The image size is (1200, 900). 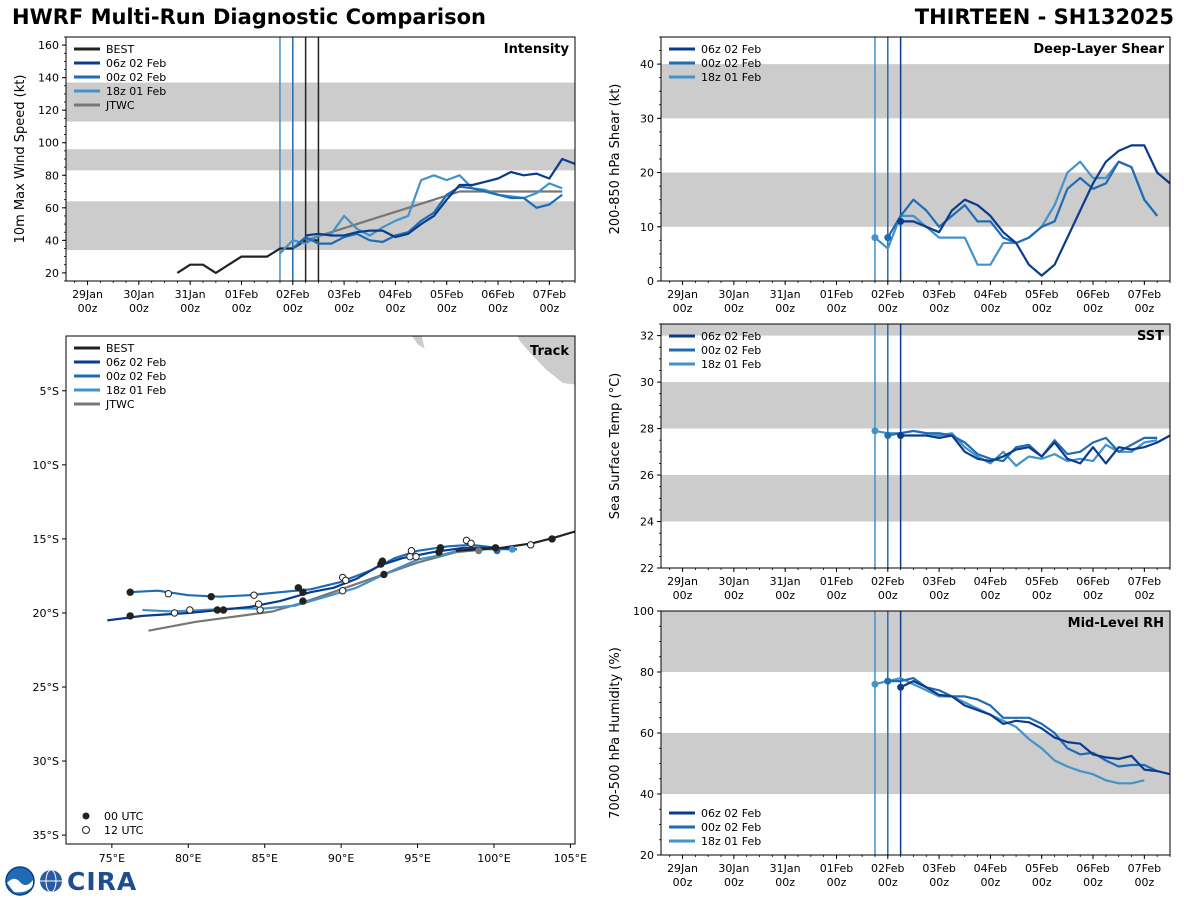 What do you see at coordinates (52, 208) in the screenshot?
I see `y-tick-label: 60` at bounding box center [52, 208].